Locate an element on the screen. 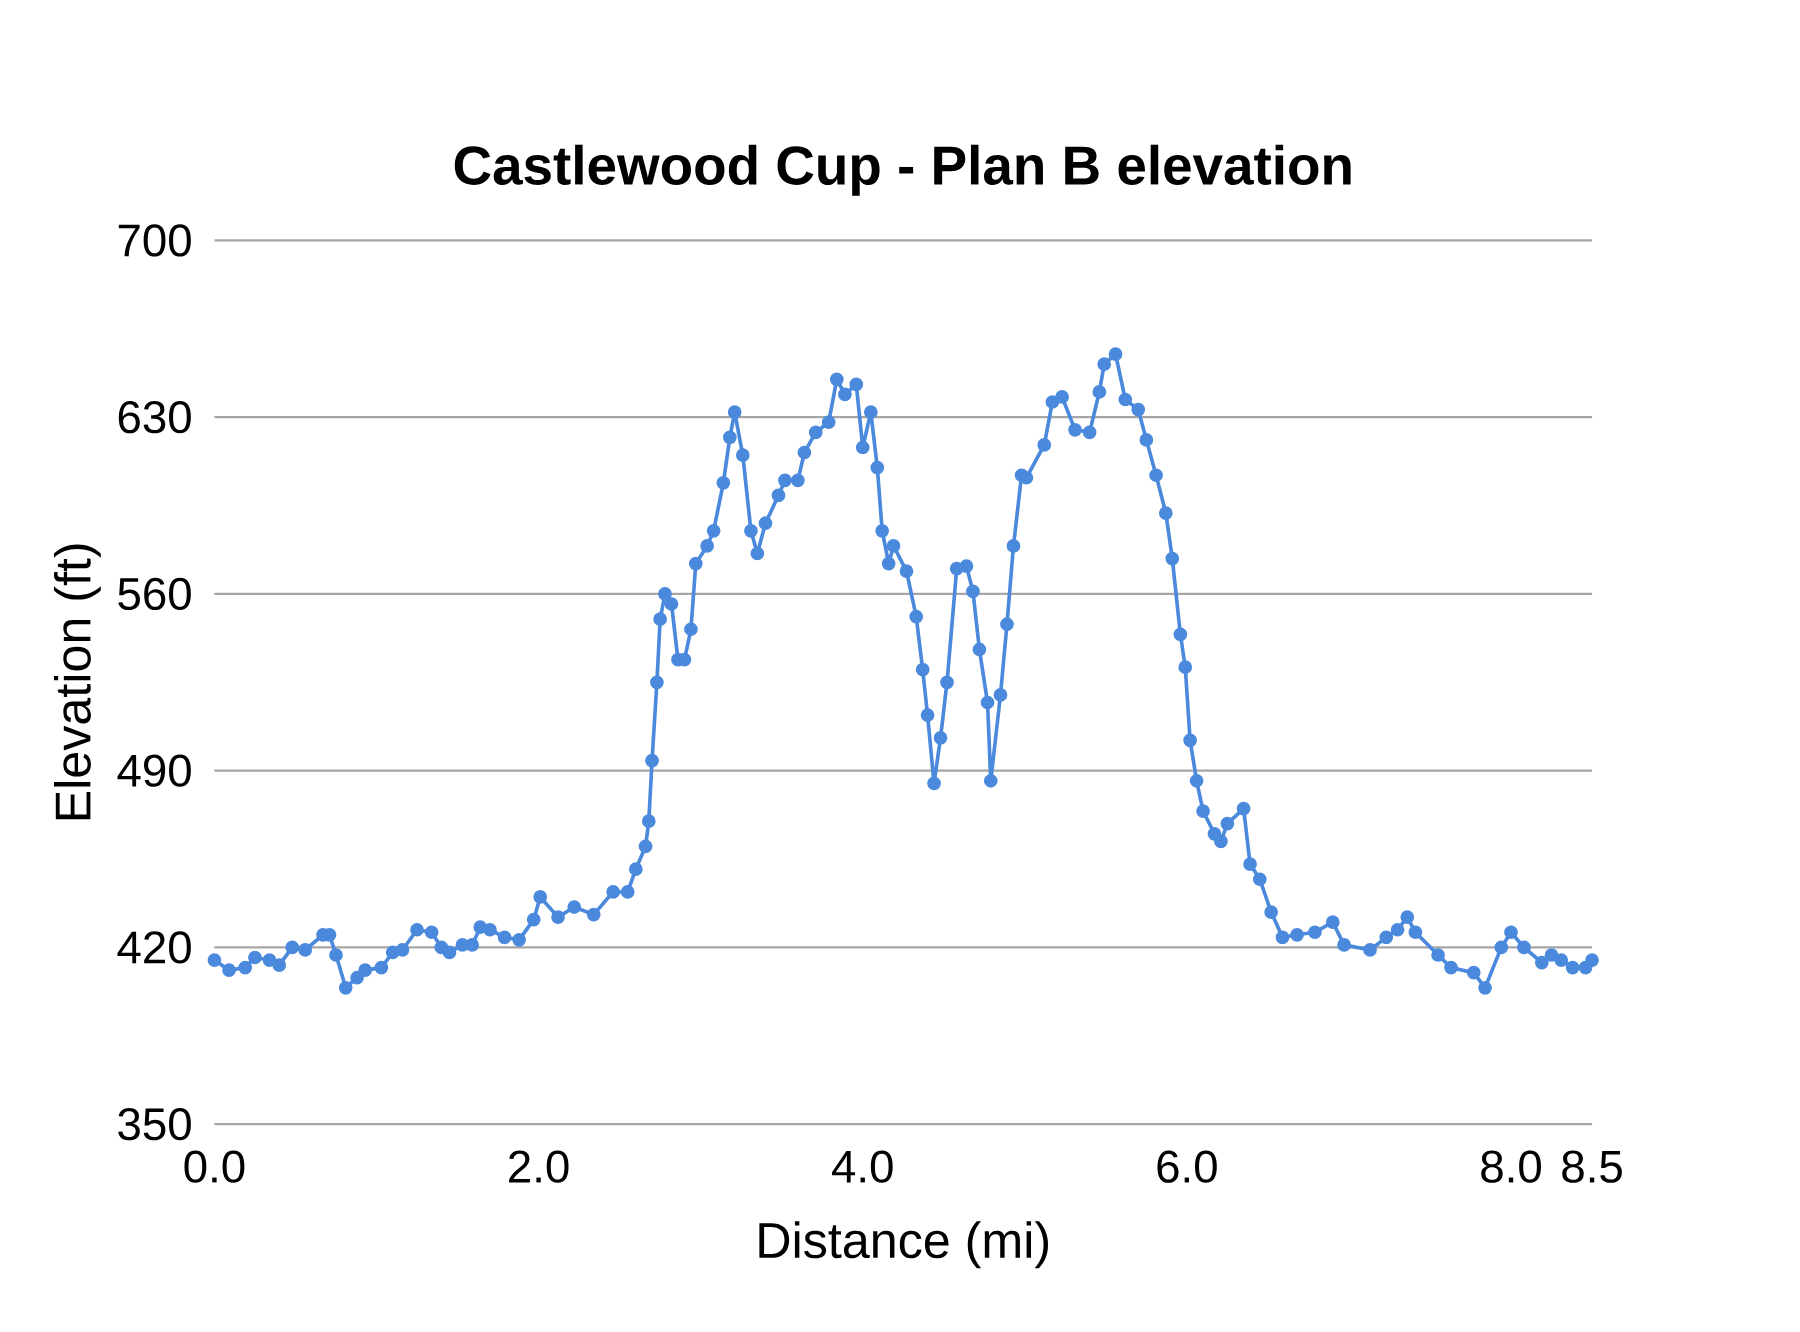  x-tick-label: 6.0 is located at coordinates (1187, 1166).